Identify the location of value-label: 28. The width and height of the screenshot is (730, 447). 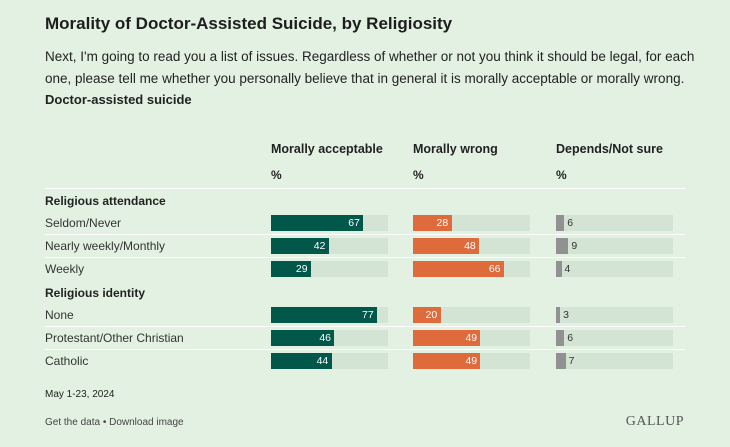
(442, 223).